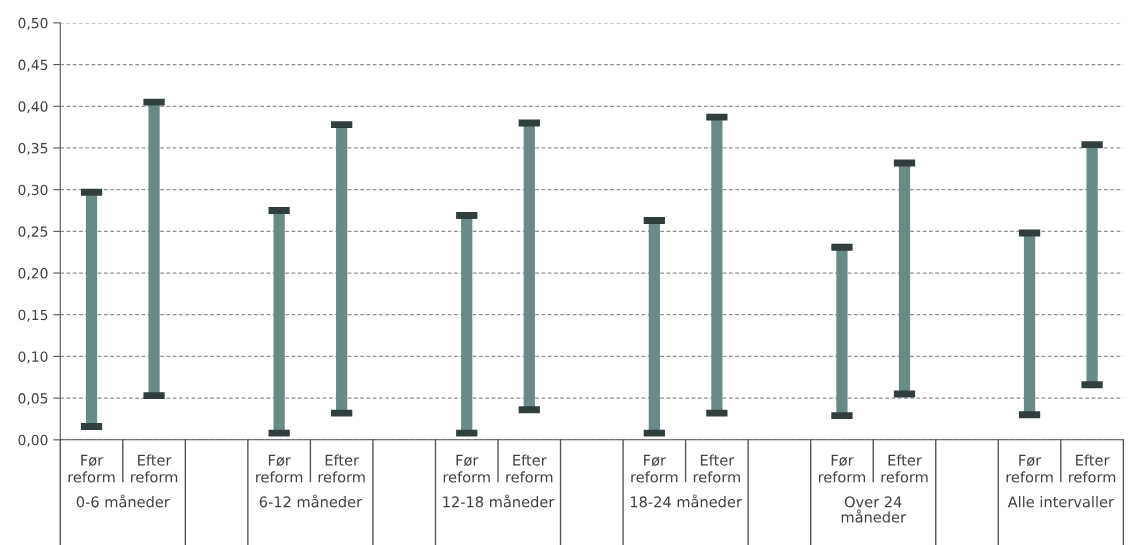  I want to click on text: 0-6 måneder, so click(123, 501).